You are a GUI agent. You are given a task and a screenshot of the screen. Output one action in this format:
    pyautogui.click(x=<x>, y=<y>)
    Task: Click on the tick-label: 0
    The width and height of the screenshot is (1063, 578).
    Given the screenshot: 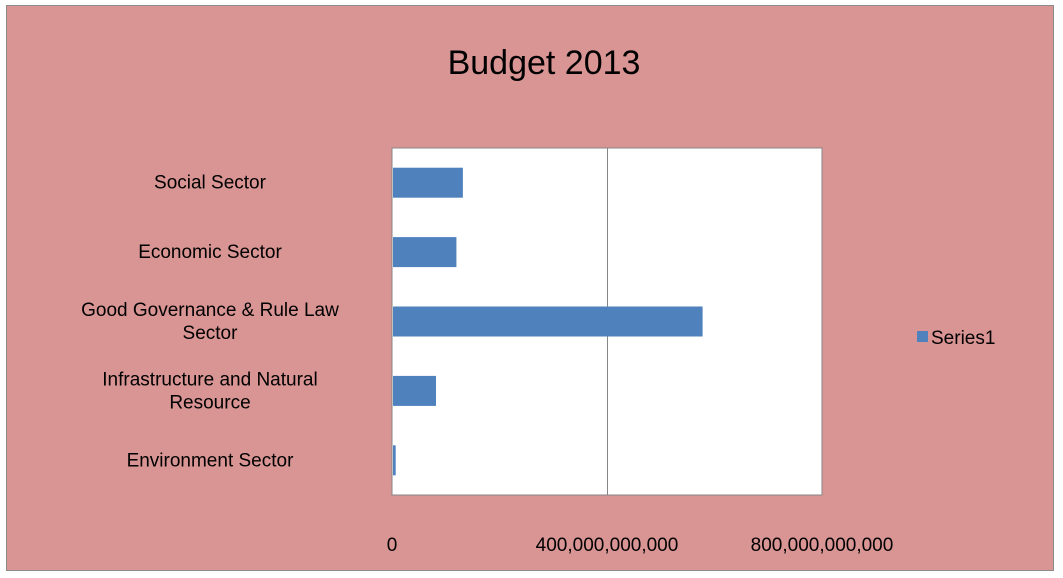 What is the action you would take?
    pyautogui.click(x=392, y=545)
    